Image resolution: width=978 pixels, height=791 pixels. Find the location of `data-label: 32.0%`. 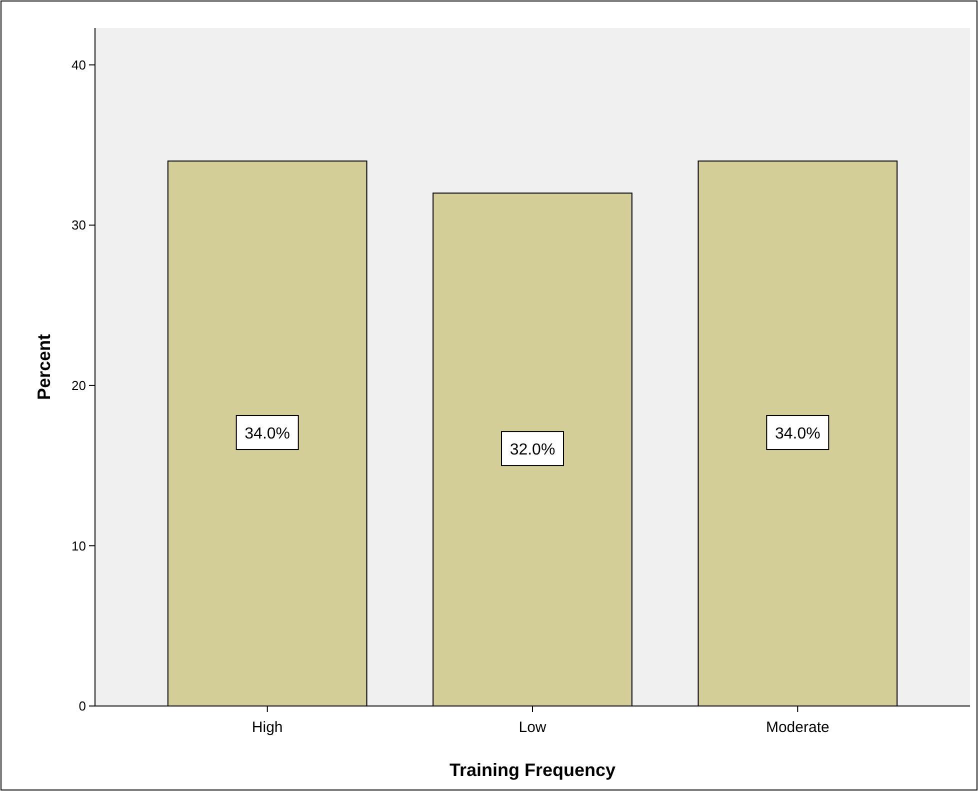

data-label: 32.0% is located at coordinates (533, 450).